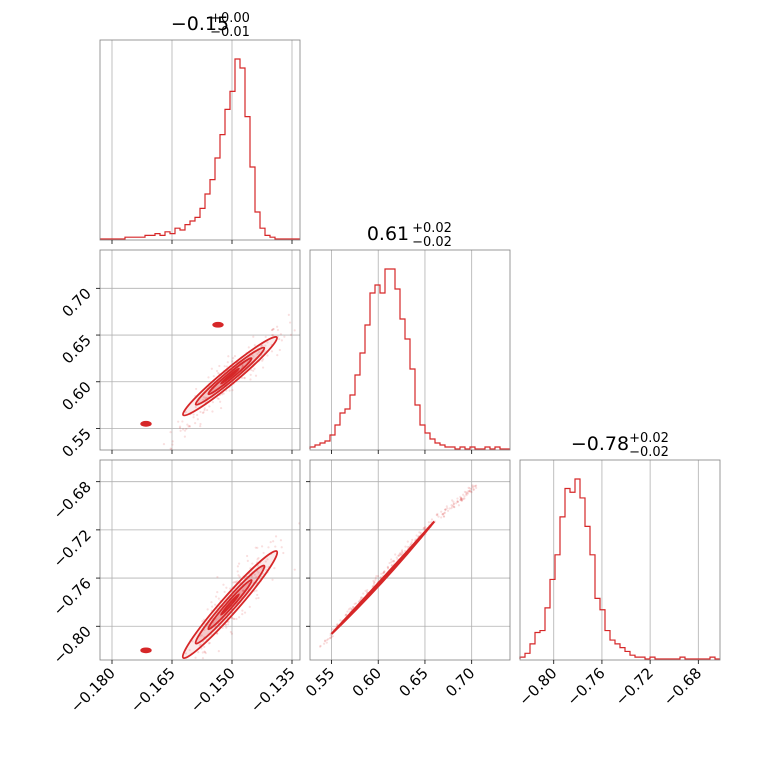 Image resolution: width=760 pixels, height=760 pixels. What do you see at coordinates (682, 686) in the screenshot?
I see `xtick-label-2-3: −0.68` at bounding box center [682, 686].